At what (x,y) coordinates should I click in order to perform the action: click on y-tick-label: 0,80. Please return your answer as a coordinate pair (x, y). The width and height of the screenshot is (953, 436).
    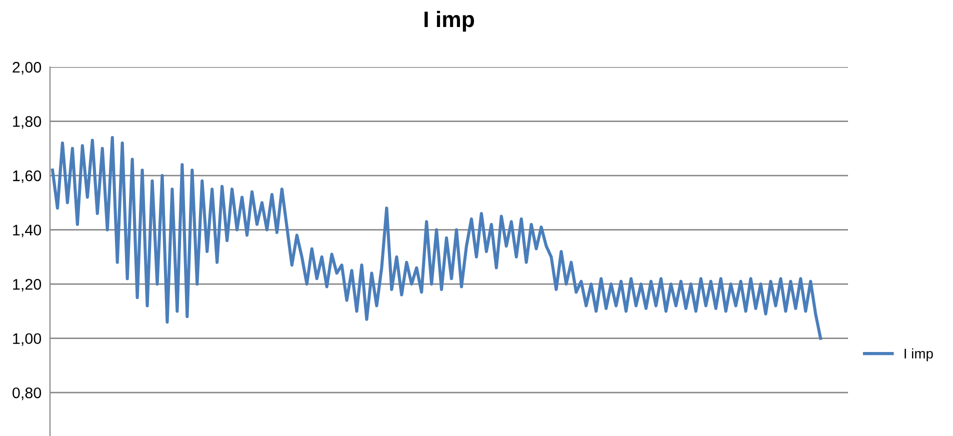
    Looking at the image, I should click on (27, 393).